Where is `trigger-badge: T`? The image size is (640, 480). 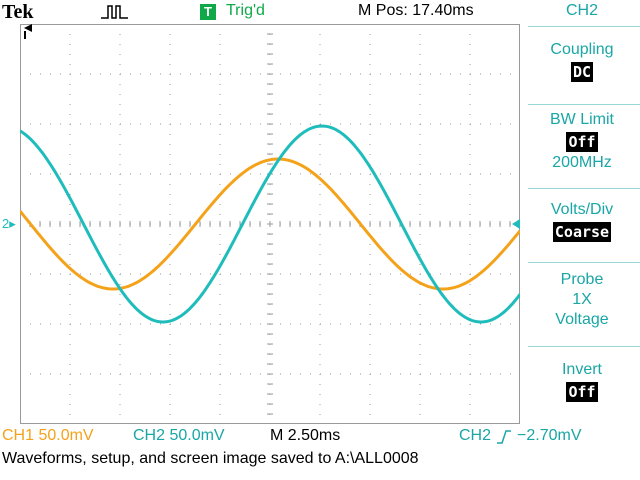 trigger-badge: T is located at coordinates (208, 12).